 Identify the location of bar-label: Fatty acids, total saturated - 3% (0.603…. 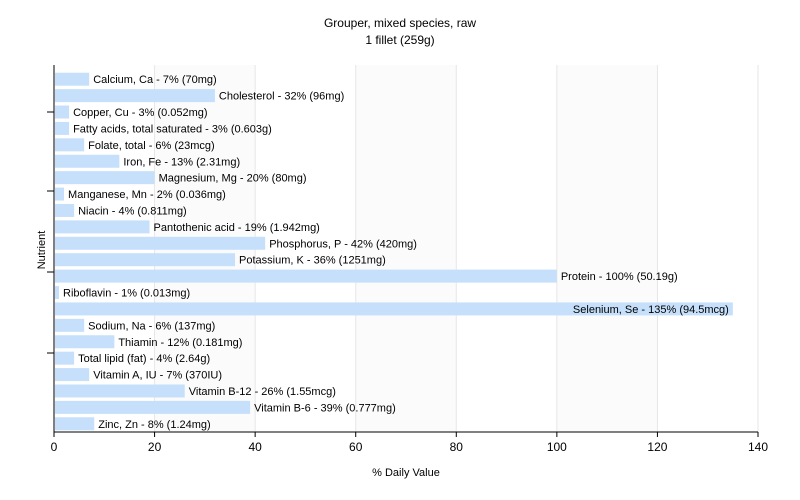
(172, 129).